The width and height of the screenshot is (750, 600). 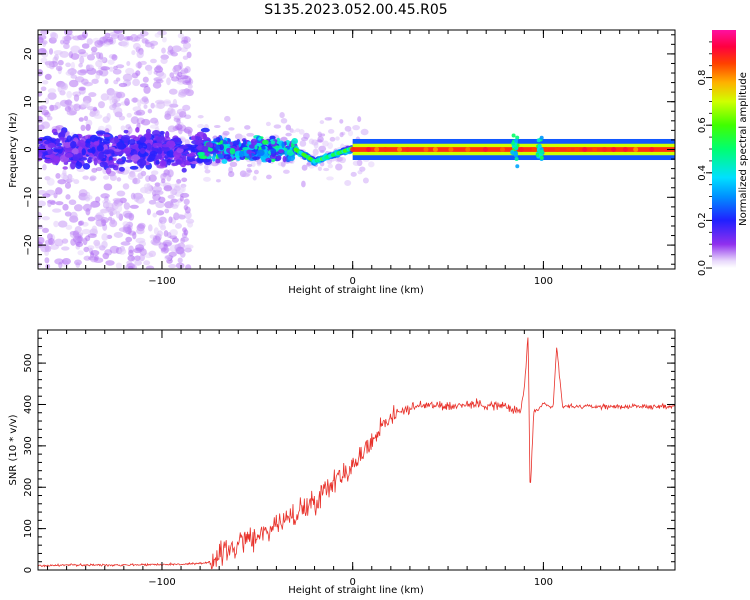 I want to click on figure-title: S135.2023.052.00.45.R05, so click(x=355, y=10).